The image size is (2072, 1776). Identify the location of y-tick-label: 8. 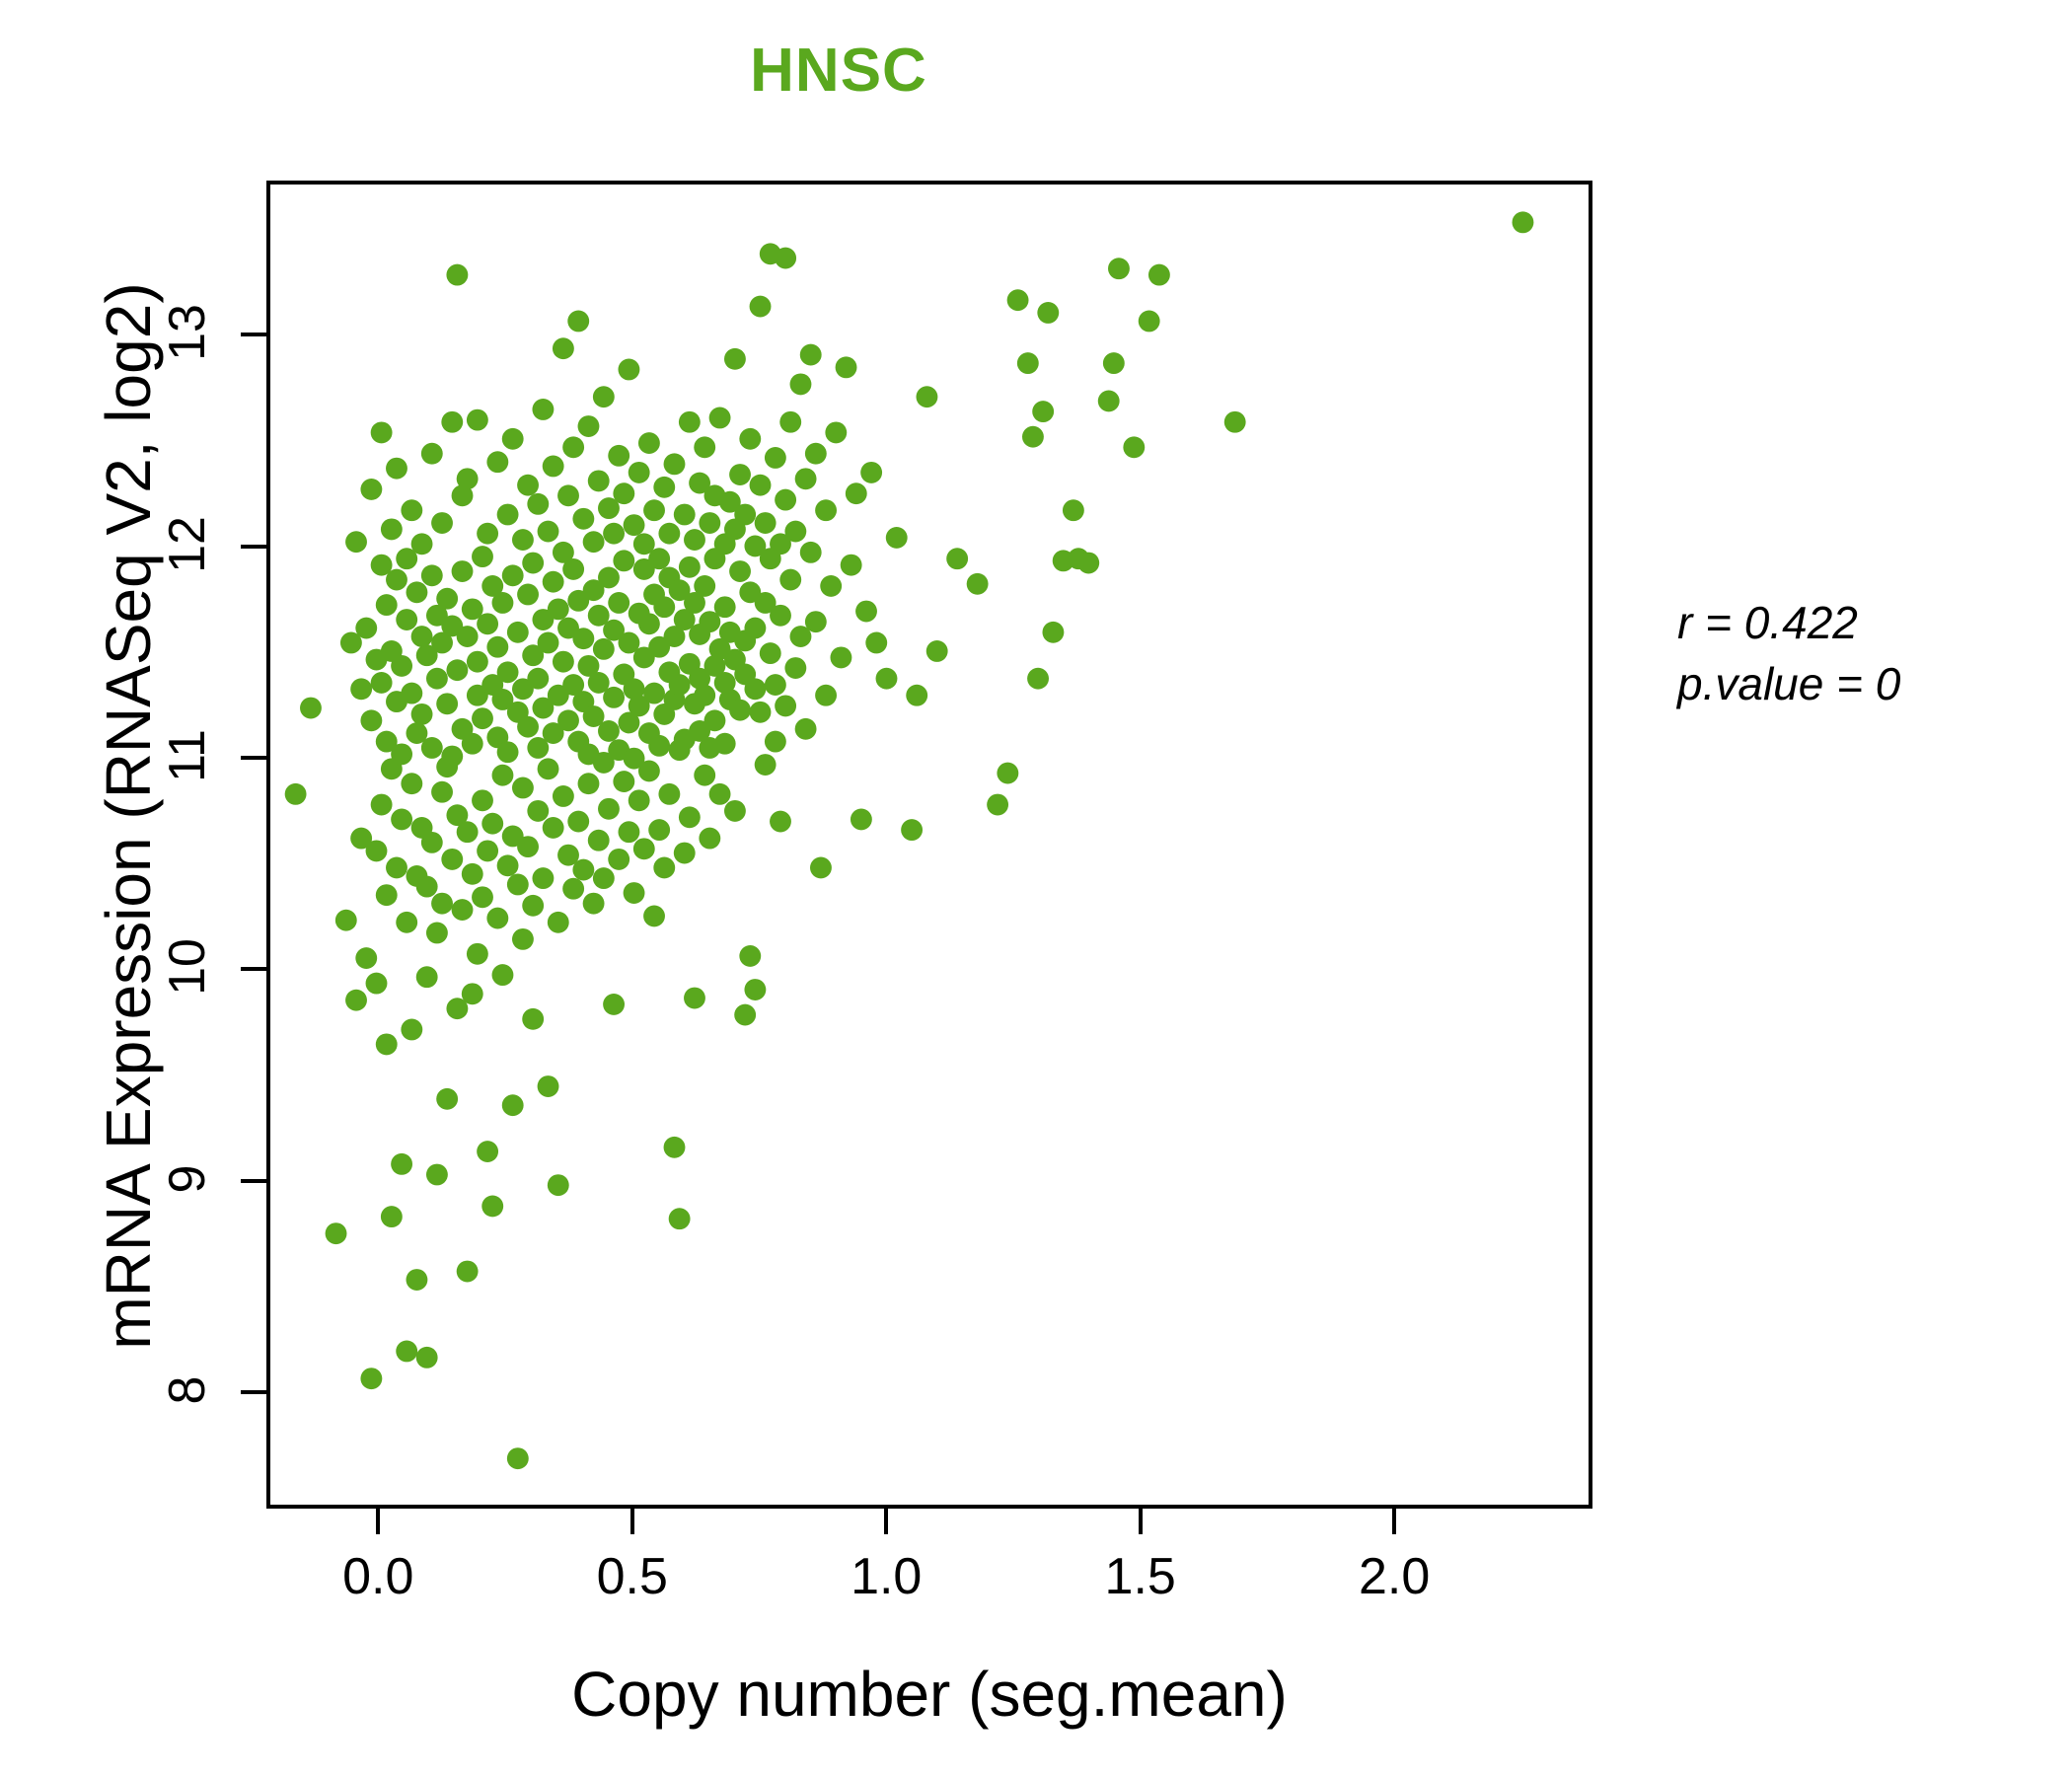
(188, 1390).